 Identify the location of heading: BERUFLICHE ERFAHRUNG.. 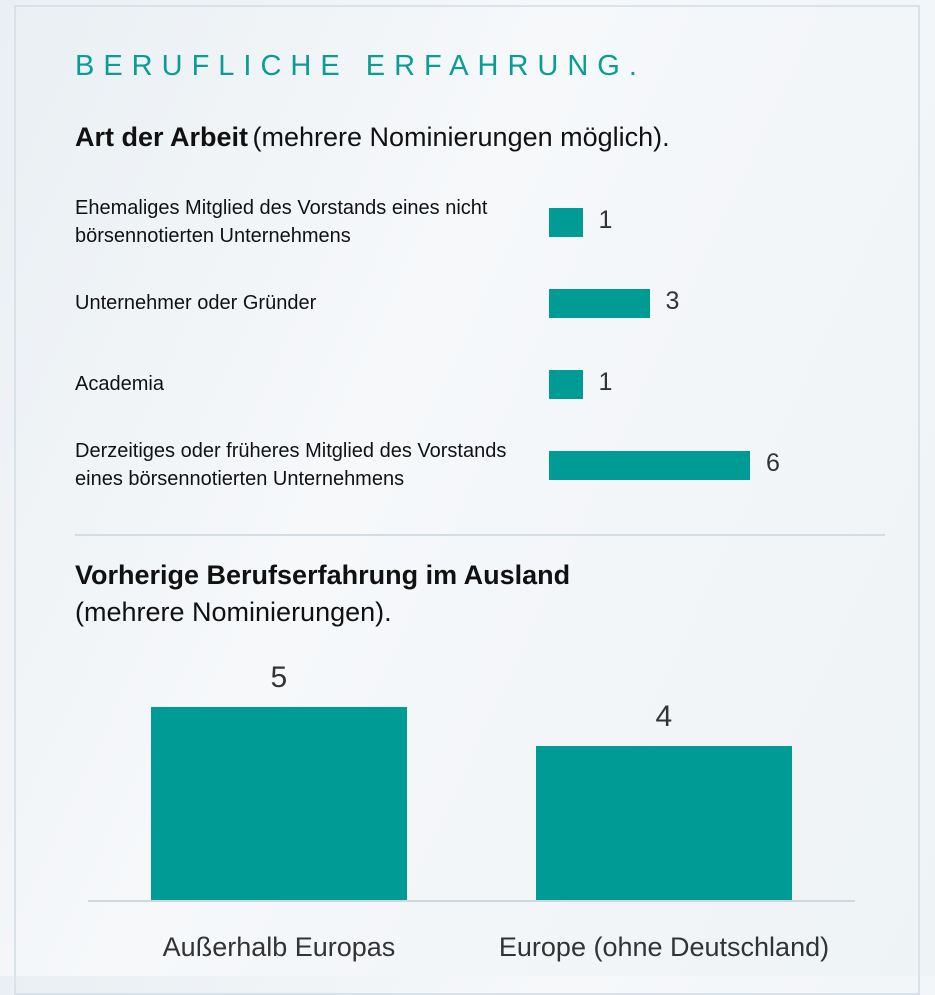
(360, 66).